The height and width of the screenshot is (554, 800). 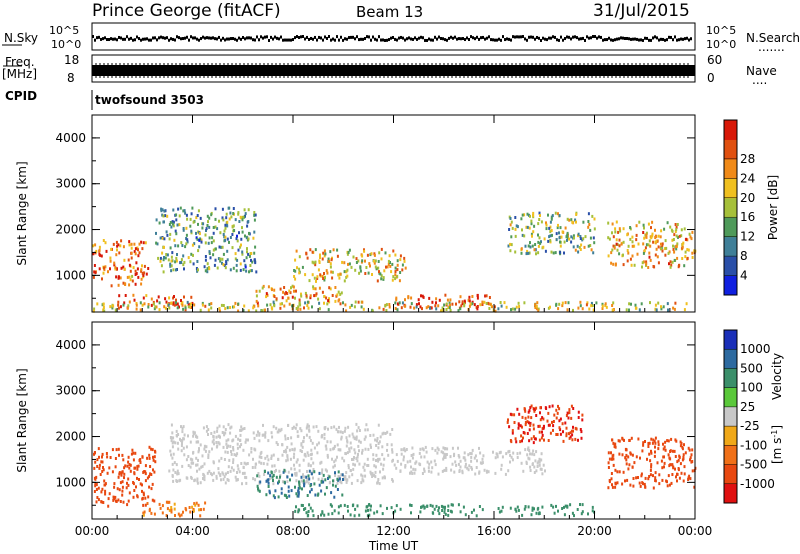 What do you see at coordinates (293, 531) in the screenshot?
I see `x-tick-label: 08:00` at bounding box center [293, 531].